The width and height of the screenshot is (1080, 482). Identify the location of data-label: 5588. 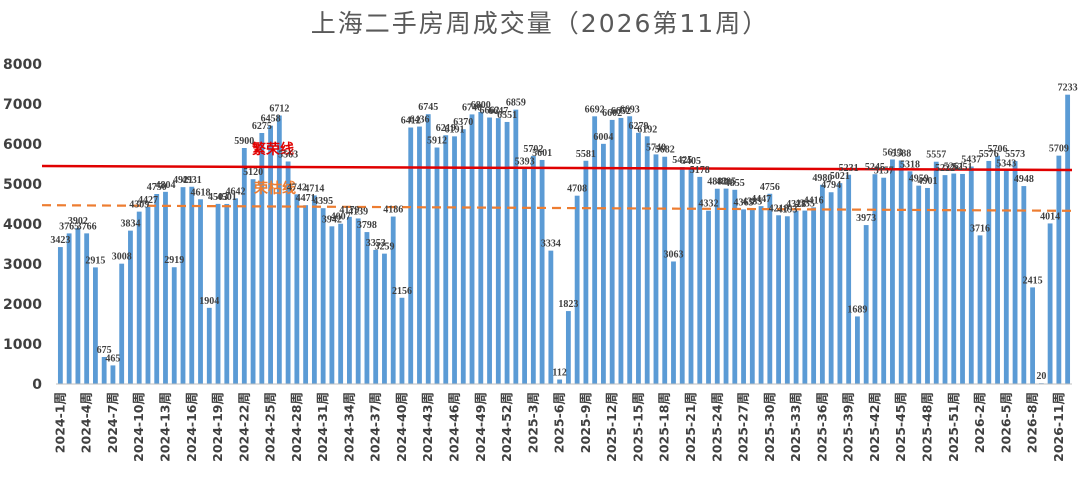
(901, 153).